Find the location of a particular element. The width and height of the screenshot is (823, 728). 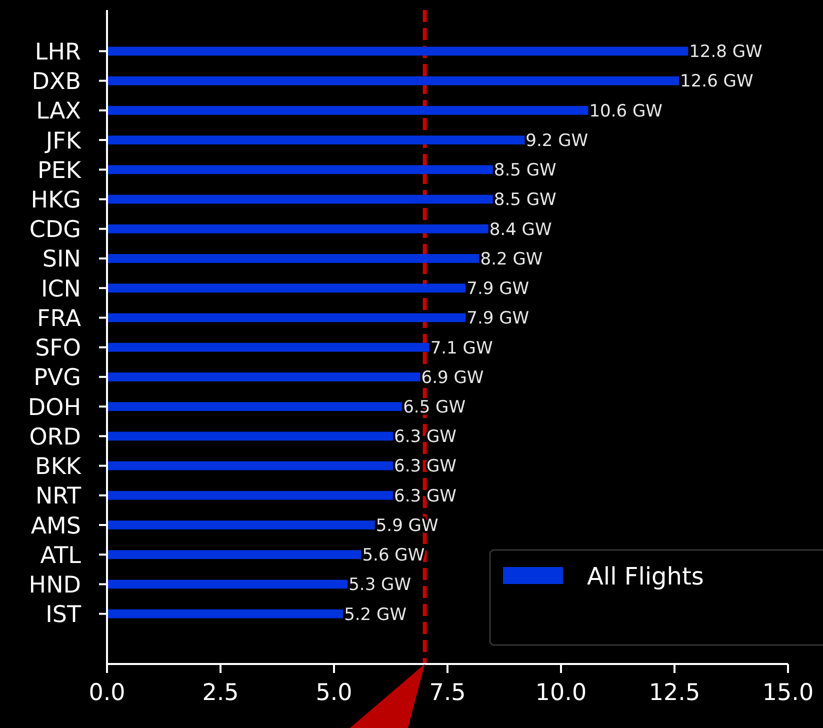

y-tick-label: IST is located at coordinates (64, 615).